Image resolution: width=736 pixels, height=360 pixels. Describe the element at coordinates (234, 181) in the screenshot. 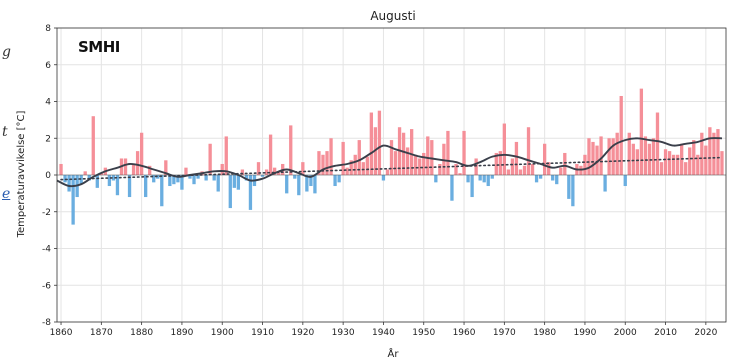

I see `bar-1903` at that location.